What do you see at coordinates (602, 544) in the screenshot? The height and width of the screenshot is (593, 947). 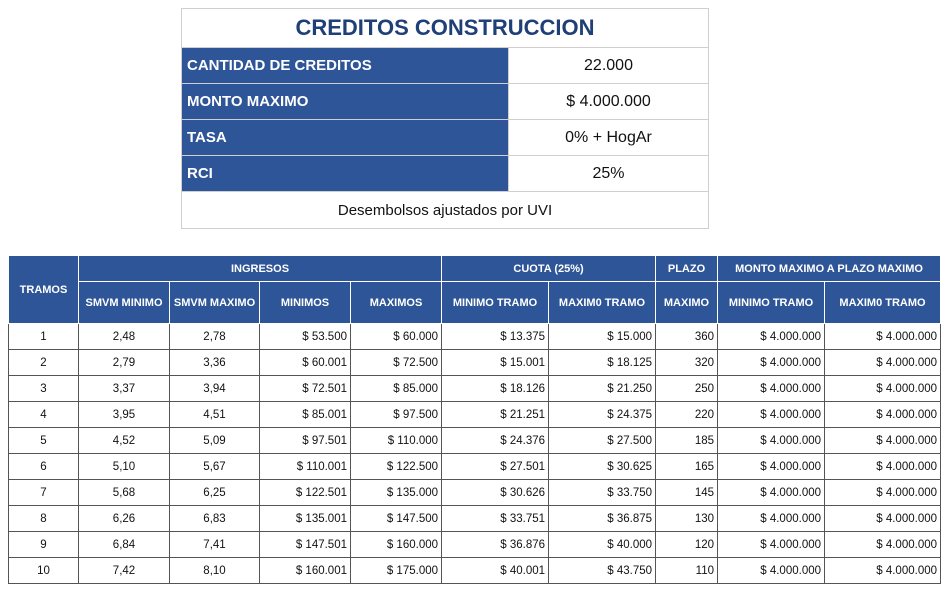 I see `cell-cuota-maximo: $ 40.000` at bounding box center [602, 544].